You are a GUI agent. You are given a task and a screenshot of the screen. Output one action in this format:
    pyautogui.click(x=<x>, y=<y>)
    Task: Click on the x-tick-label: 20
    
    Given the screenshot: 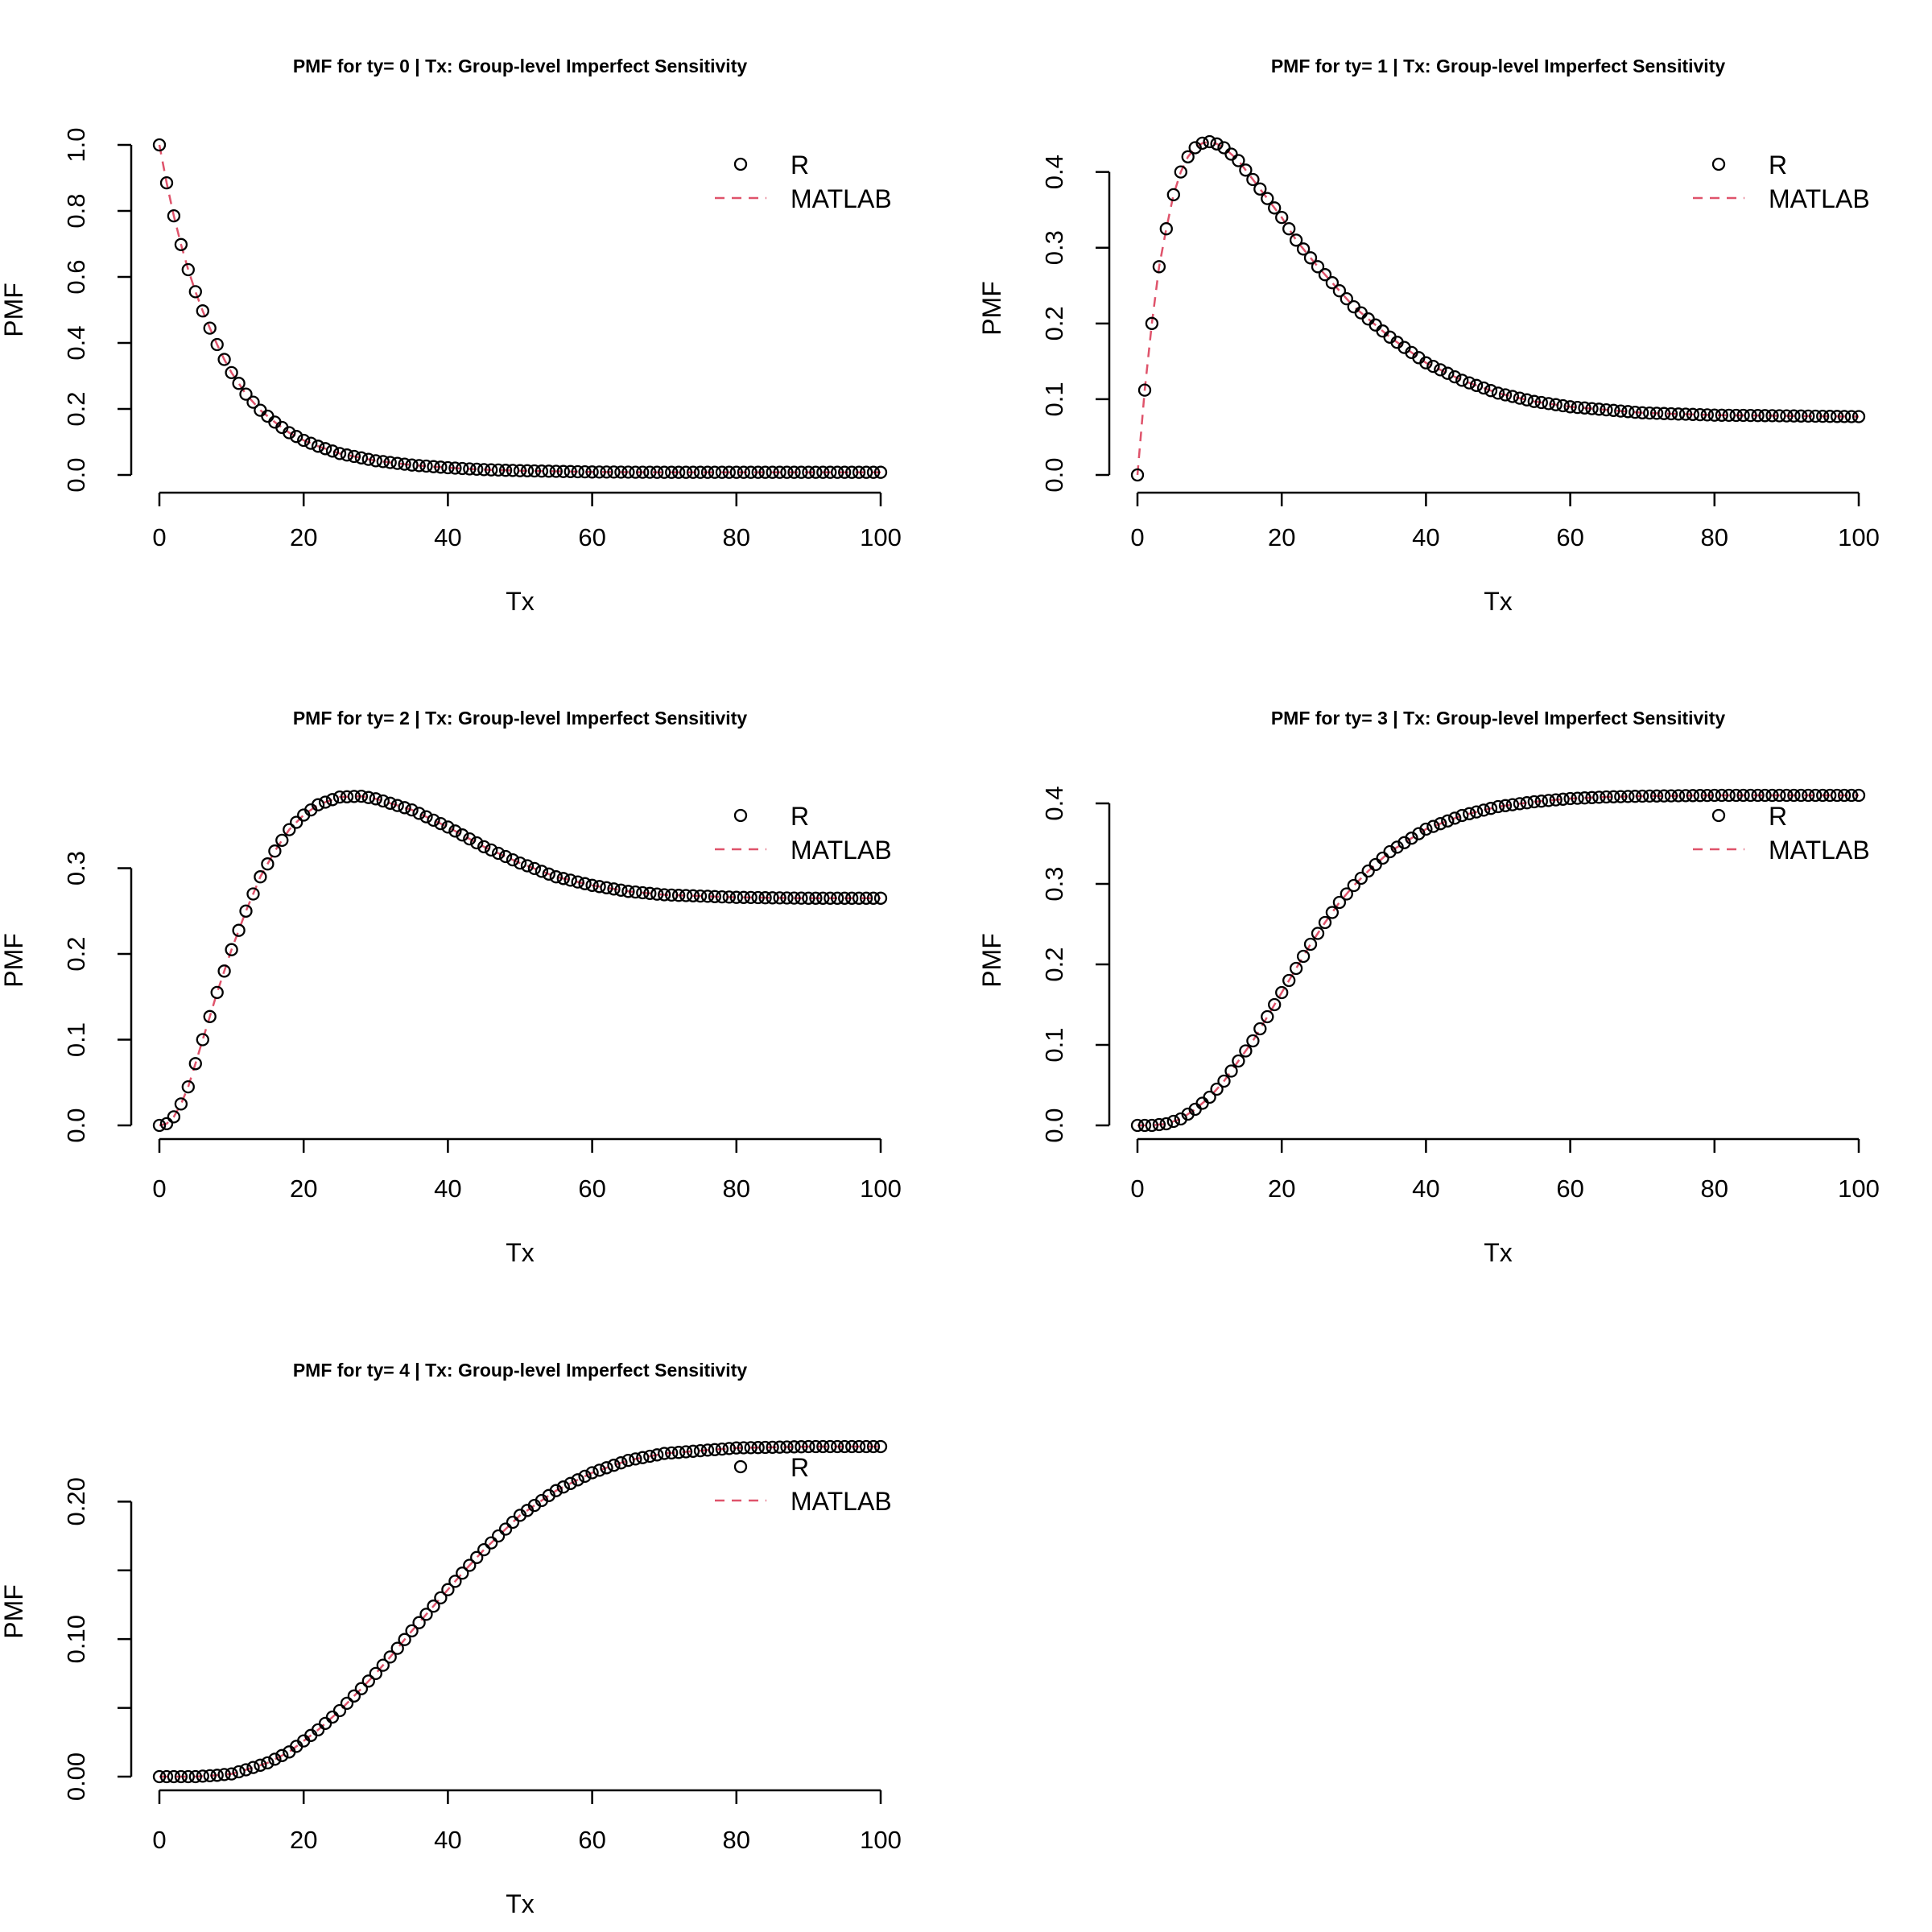 What is the action you would take?
    pyautogui.click(x=1281, y=1188)
    